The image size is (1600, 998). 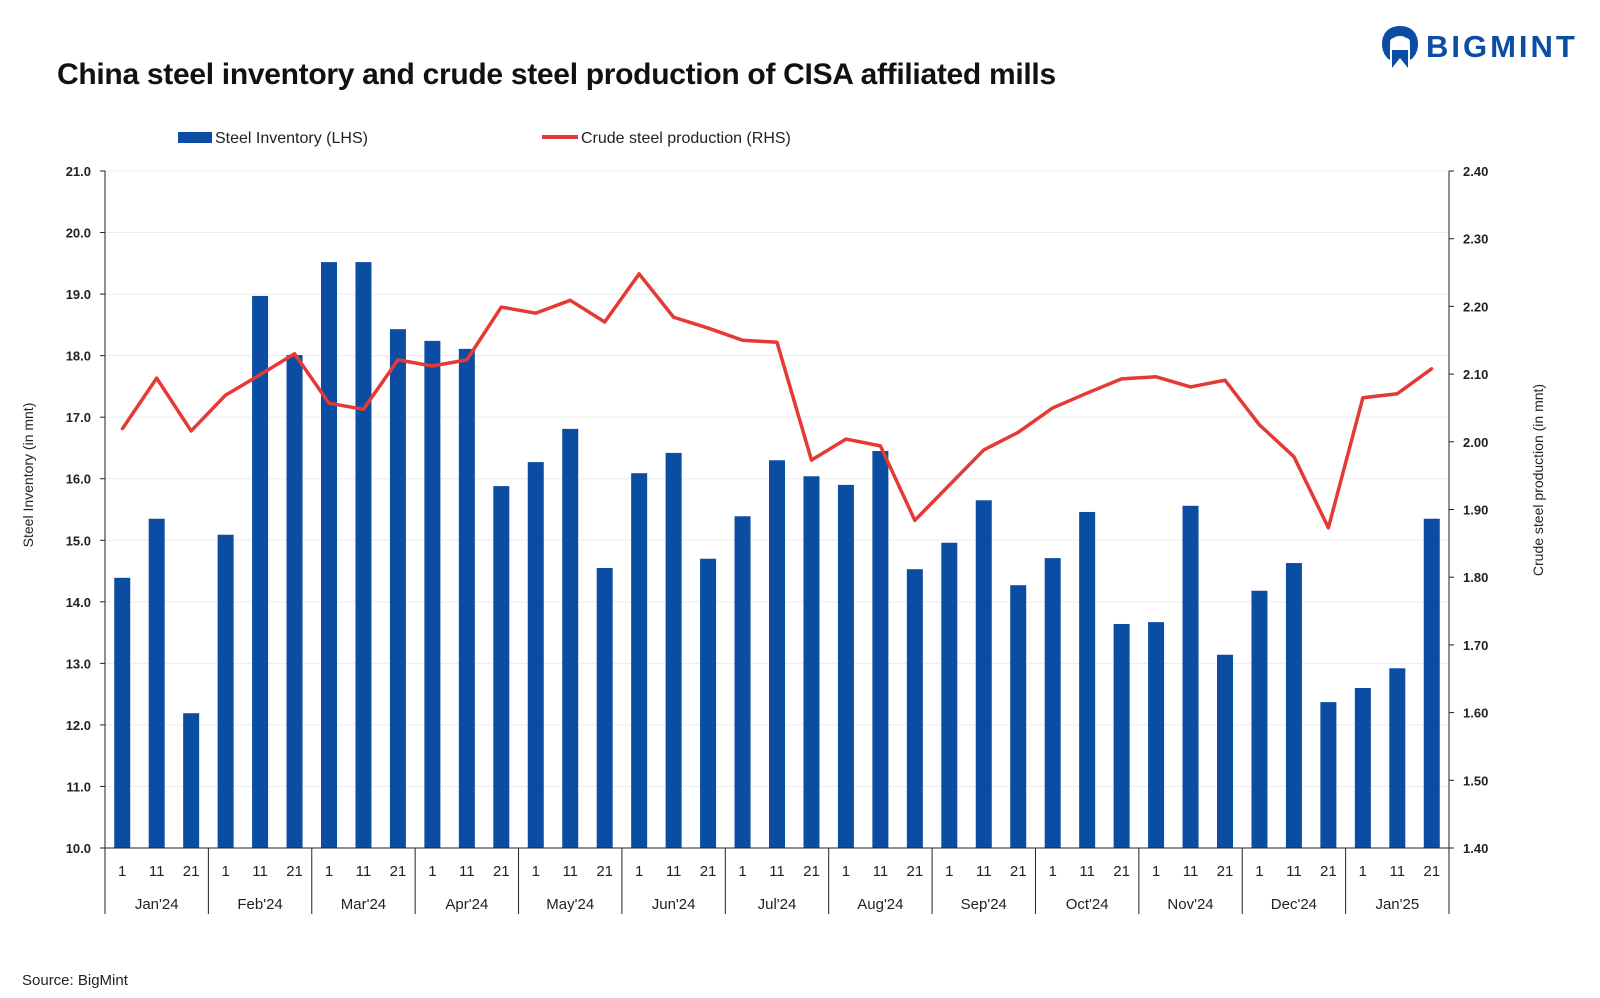 What do you see at coordinates (195, 137) in the screenshot?
I see `legend-bar-swatch` at bounding box center [195, 137].